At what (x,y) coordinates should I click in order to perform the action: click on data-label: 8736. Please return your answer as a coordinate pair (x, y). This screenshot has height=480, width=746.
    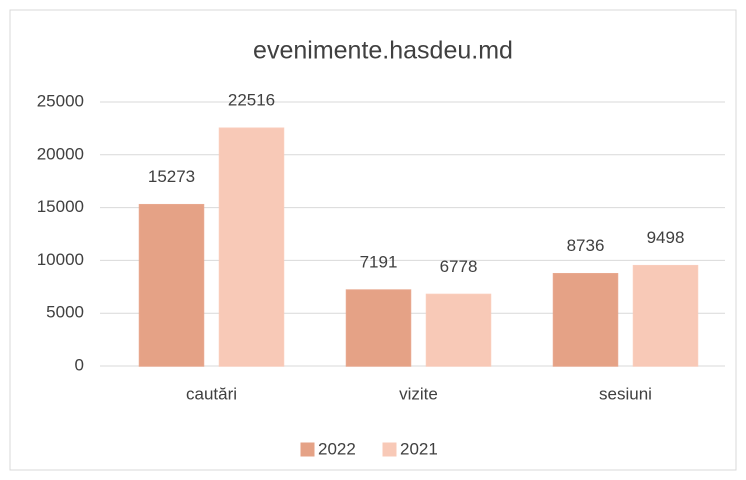
    Looking at the image, I should click on (586, 245).